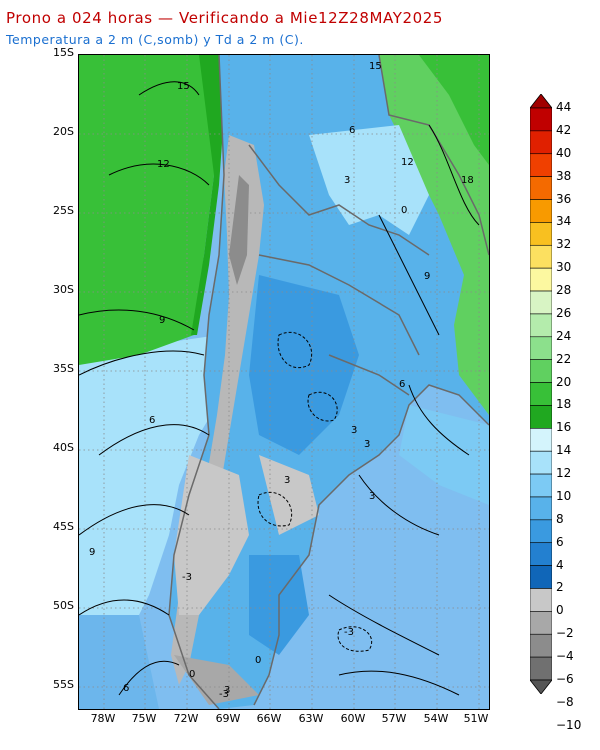 The width and height of the screenshot is (600, 750). Describe the element at coordinates (375, 66) in the screenshot. I see `contour-label: 15` at that location.